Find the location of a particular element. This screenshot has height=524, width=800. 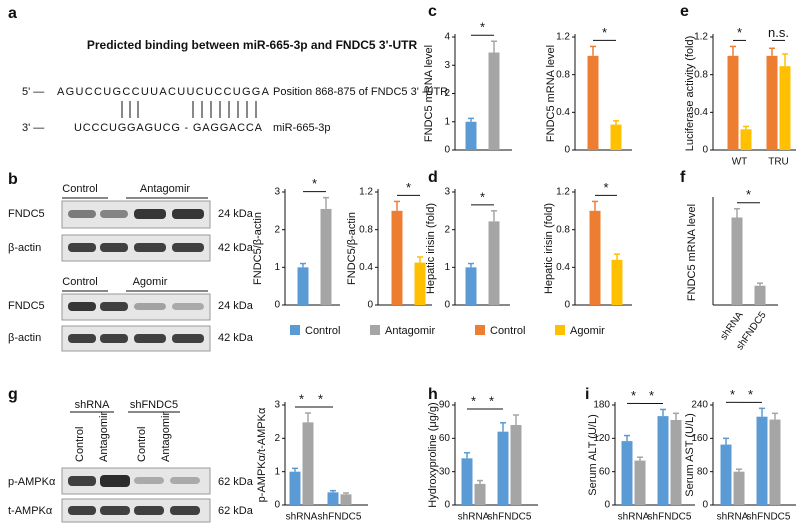

protein-label: β-actin is located at coordinates (24, 338).